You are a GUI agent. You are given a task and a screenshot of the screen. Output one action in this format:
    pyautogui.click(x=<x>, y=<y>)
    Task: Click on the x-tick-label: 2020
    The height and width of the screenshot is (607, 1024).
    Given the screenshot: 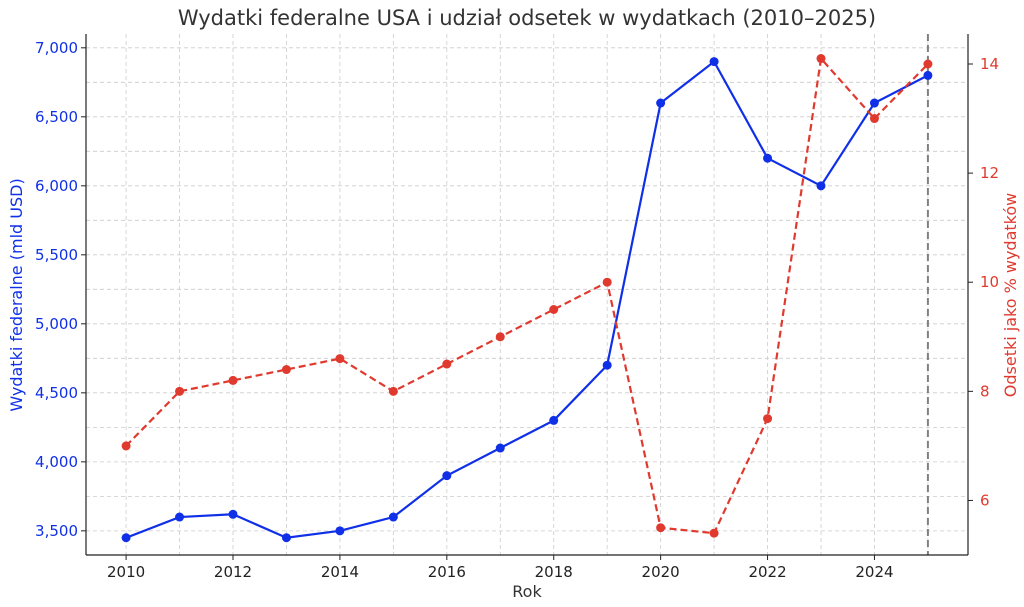 What is the action you would take?
    pyautogui.click(x=661, y=572)
    